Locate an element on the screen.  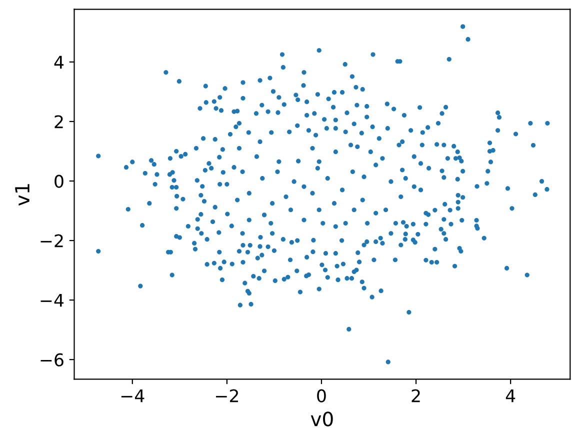
x-tick-label: 2 is located at coordinates (416, 395).